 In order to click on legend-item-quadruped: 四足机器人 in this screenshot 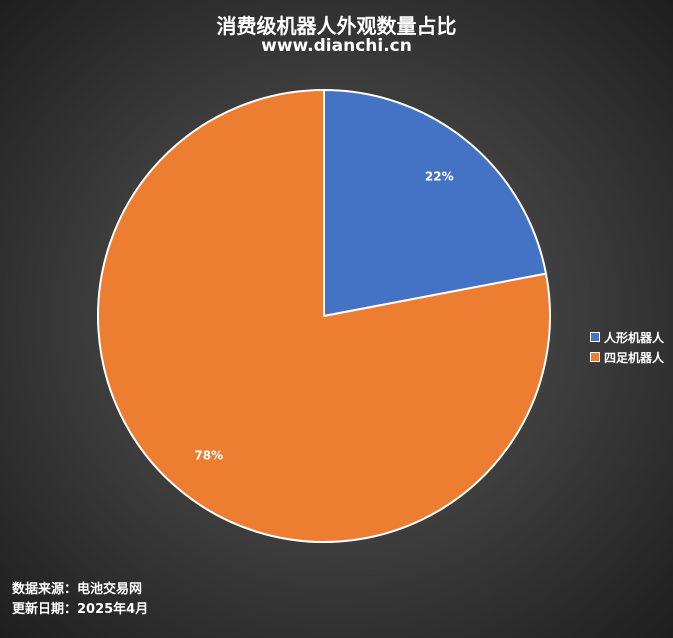, I will do `click(627, 357)`.